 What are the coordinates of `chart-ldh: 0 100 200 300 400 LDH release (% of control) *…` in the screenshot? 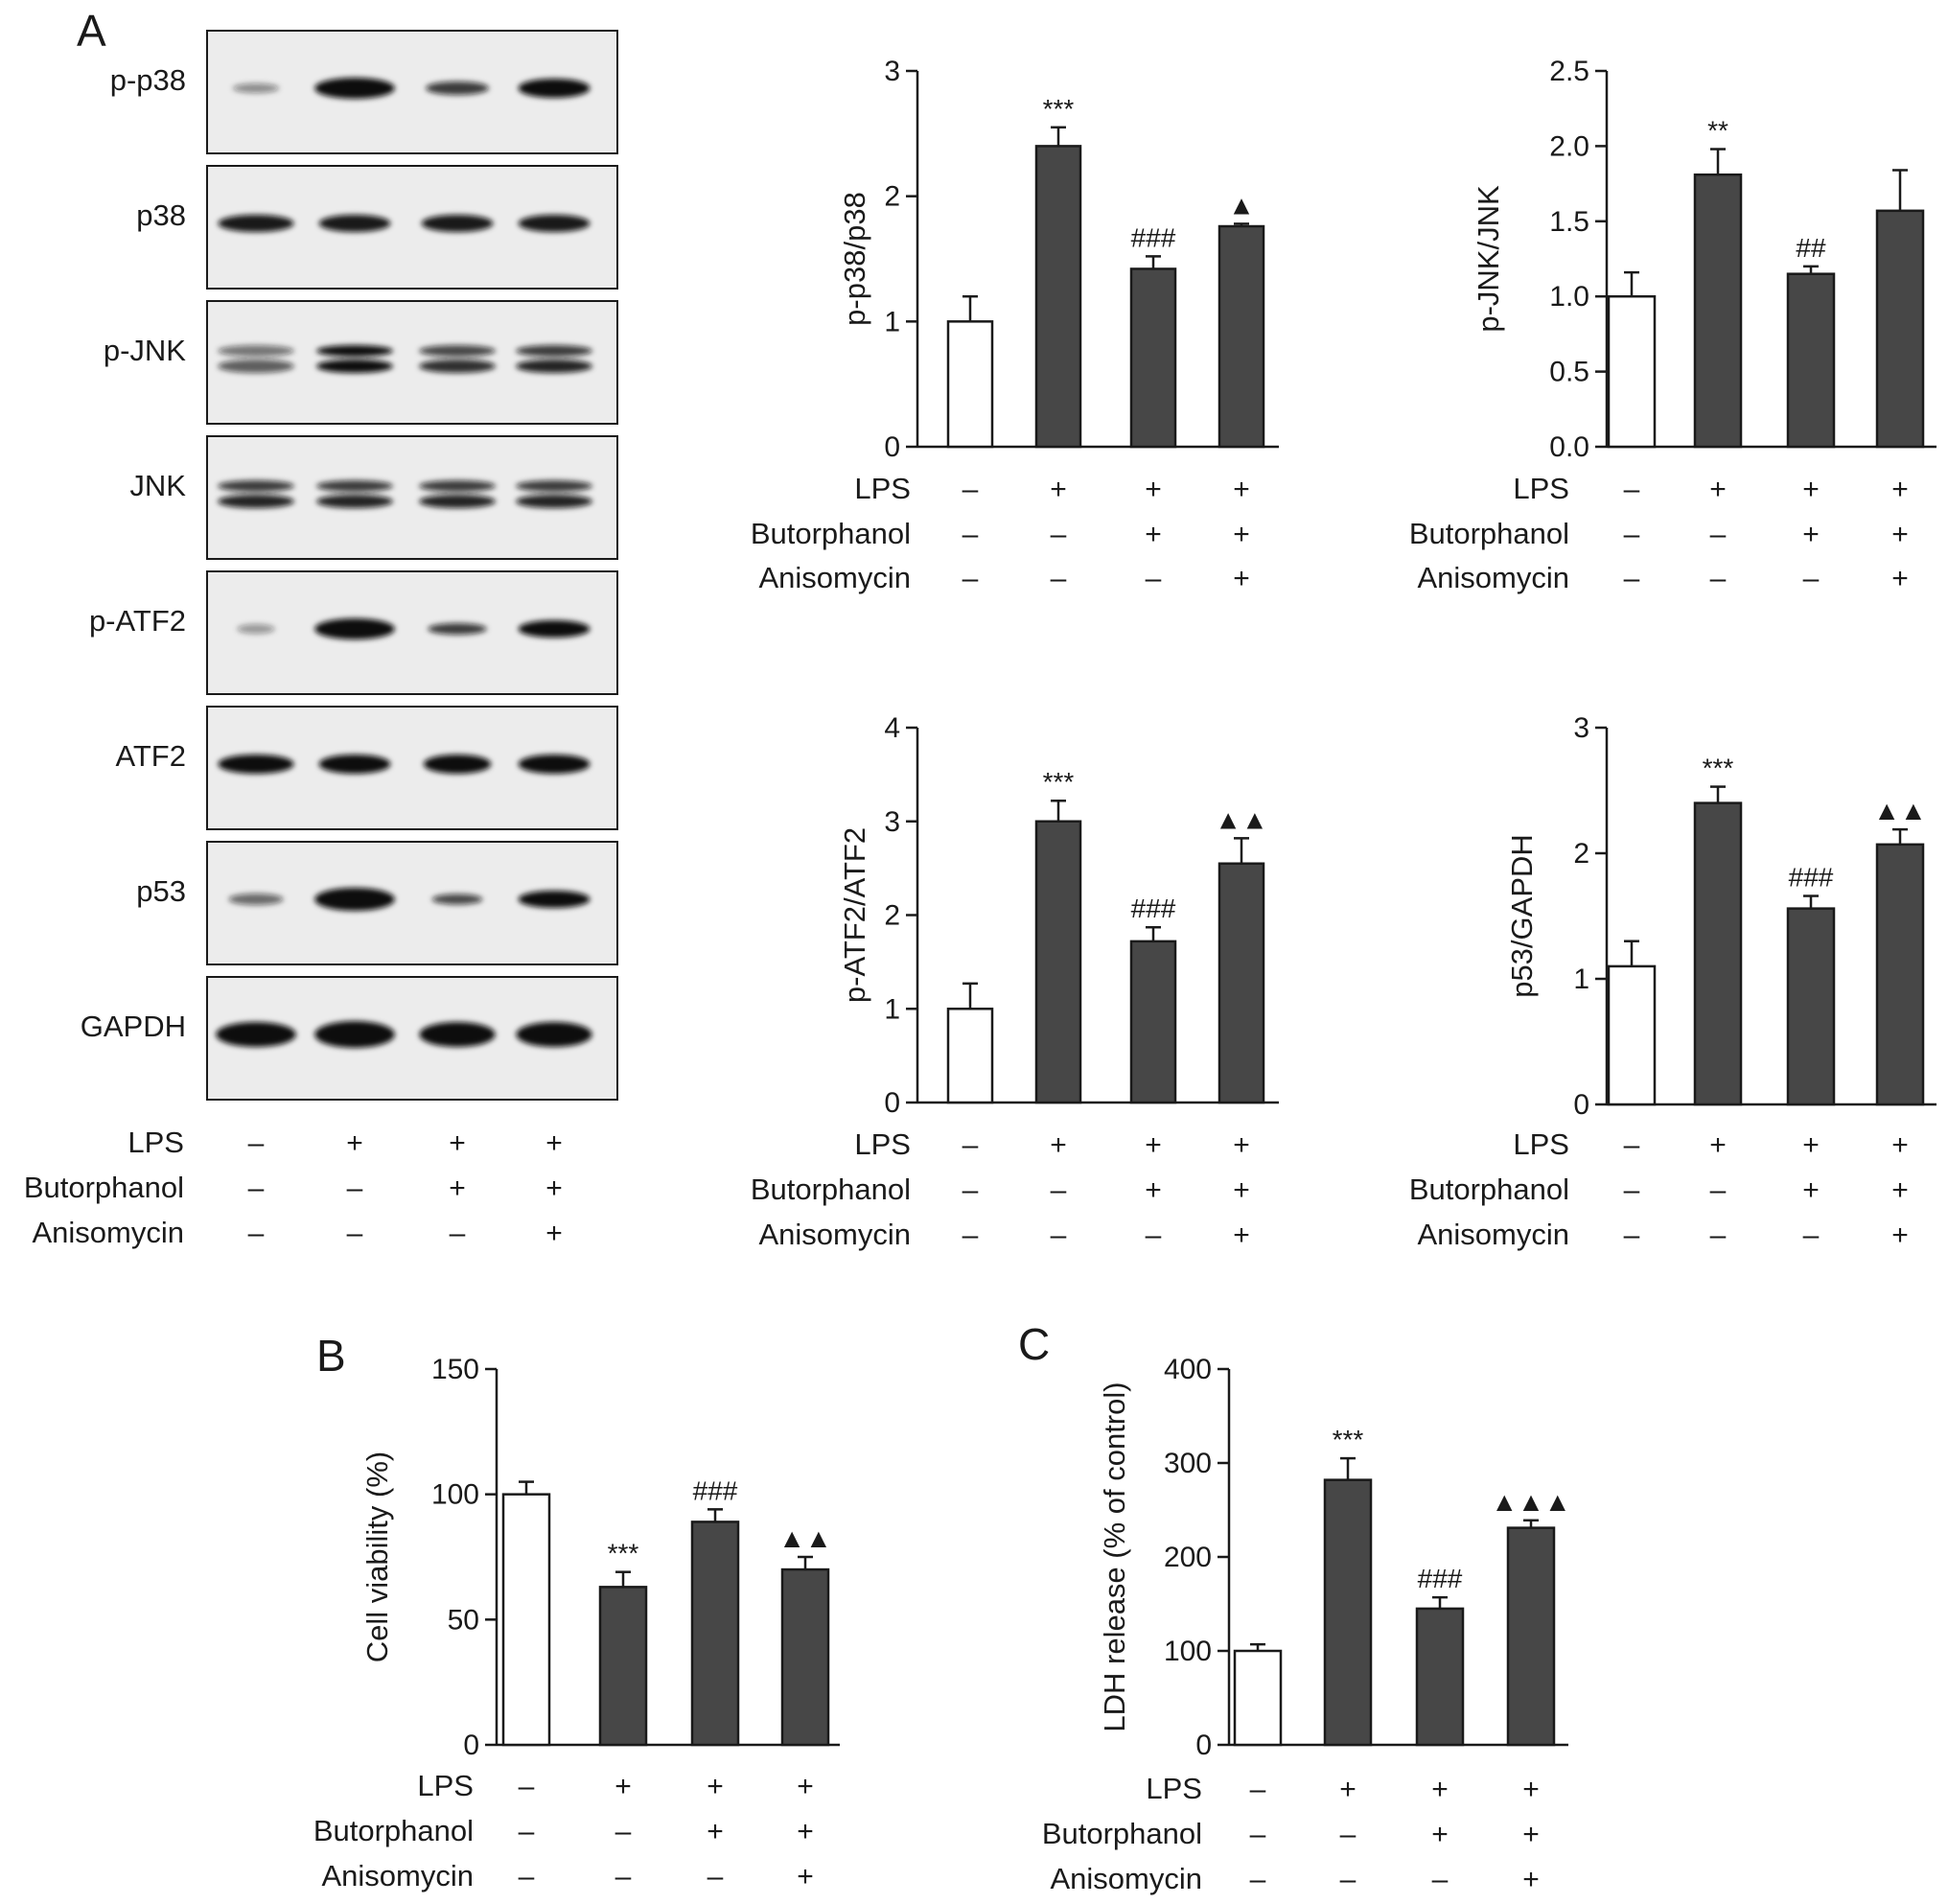 It's located at (1306, 1625).